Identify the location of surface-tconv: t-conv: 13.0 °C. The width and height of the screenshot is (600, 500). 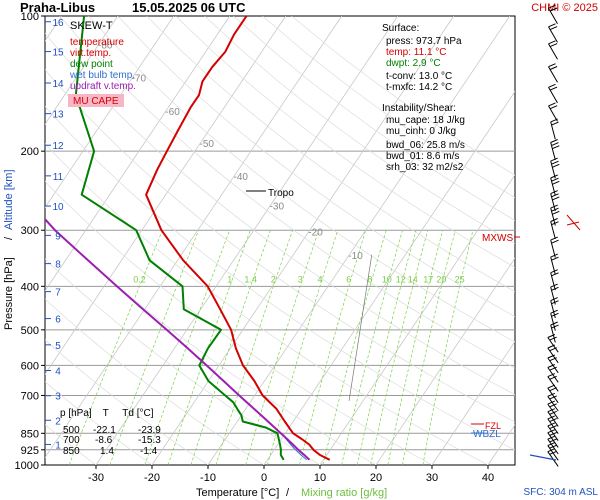
(419, 76).